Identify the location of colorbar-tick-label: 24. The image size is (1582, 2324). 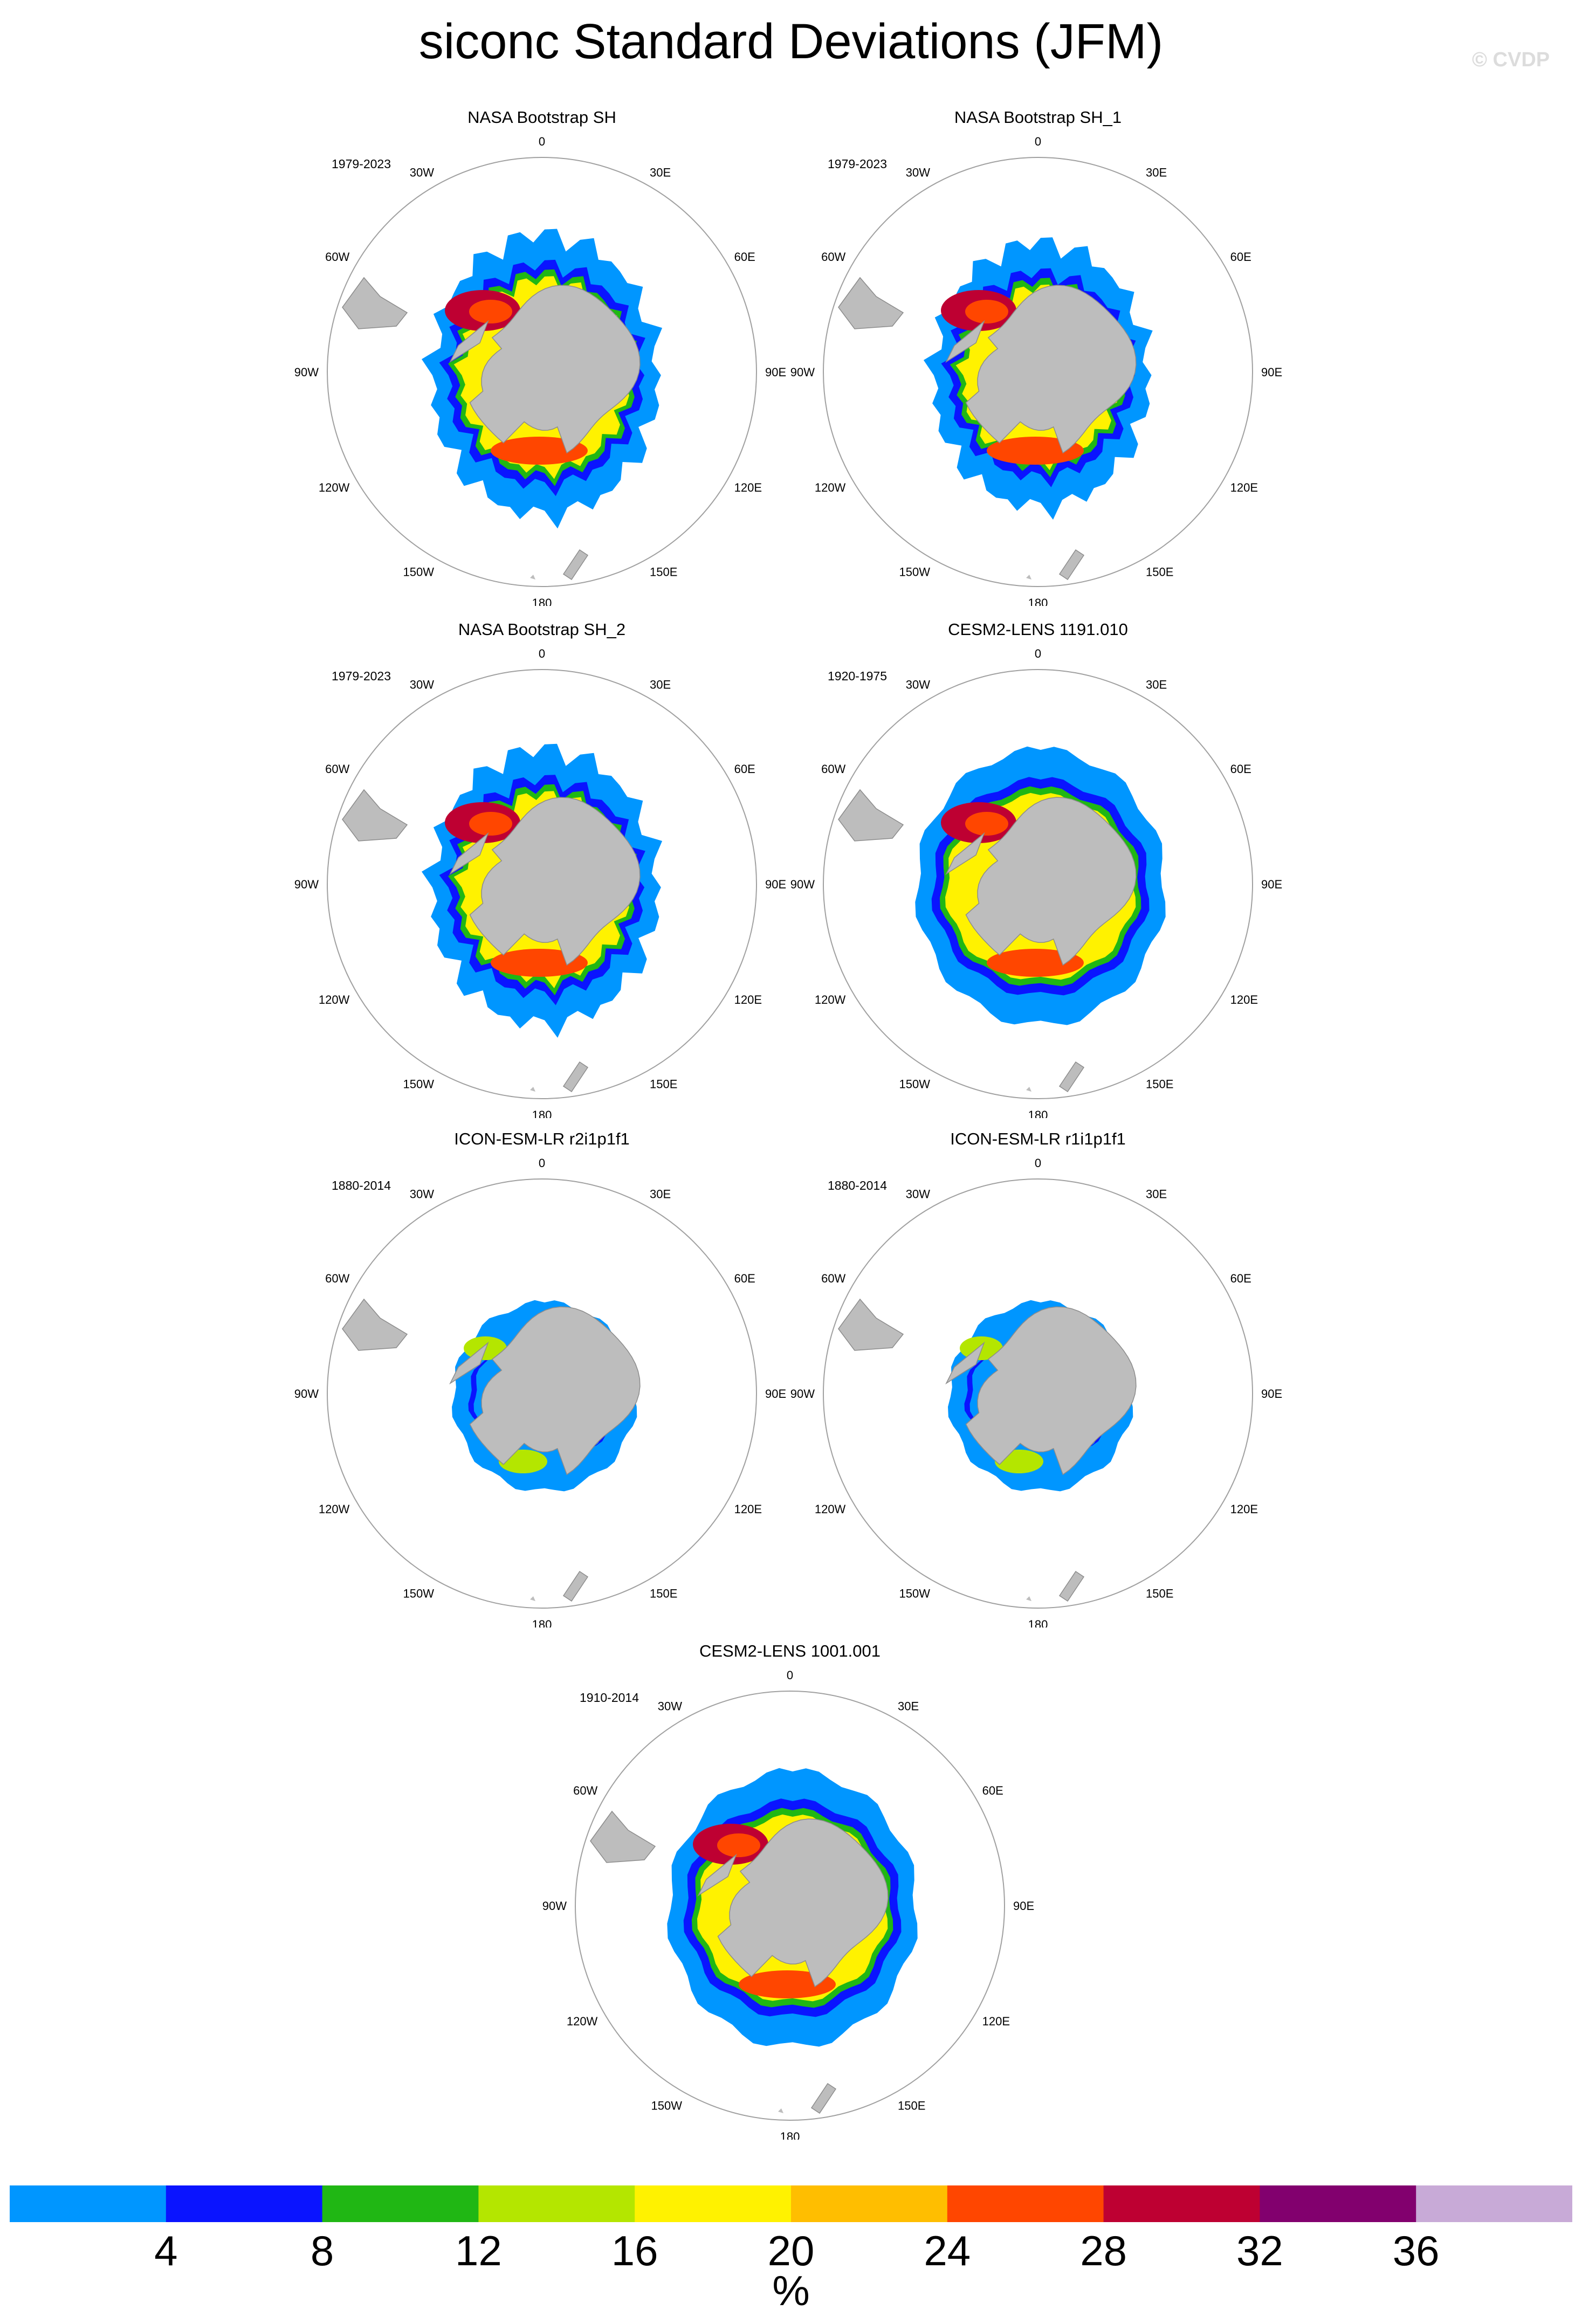
(947, 2250).